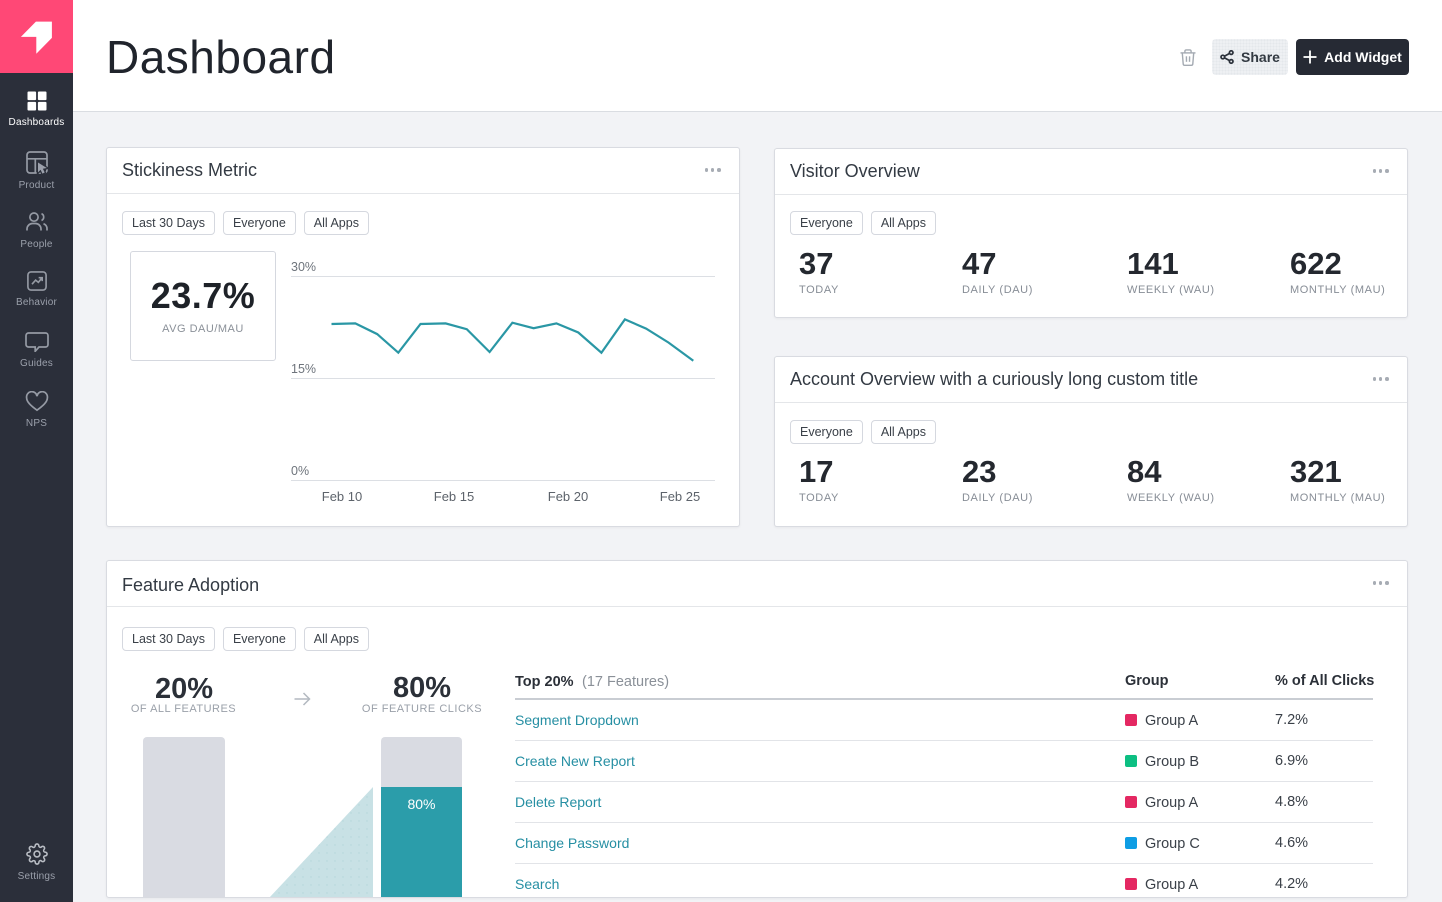 This screenshot has width=1442, height=902. I want to click on svg-text: 0%, so click(300, 471).